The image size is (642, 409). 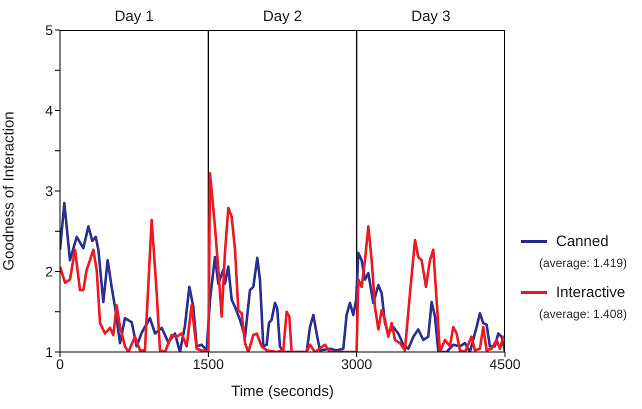 I want to click on x-tick-label: 4500, so click(x=505, y=364).